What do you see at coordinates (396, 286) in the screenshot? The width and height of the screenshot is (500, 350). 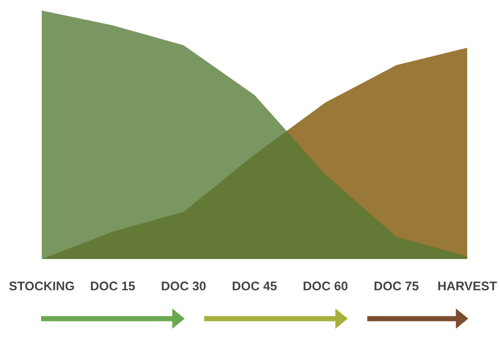 I see `x-tick-label: DOC 75` at bounding box center [396, 286].